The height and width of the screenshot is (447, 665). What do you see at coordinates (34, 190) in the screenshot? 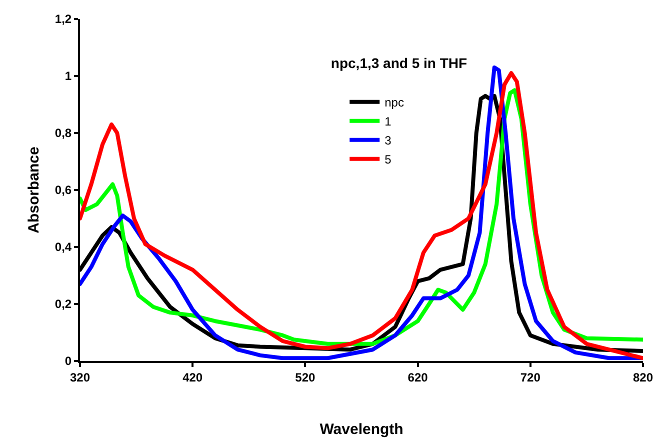
I see `y-axis-title: Absorbance` at bounding box center [34, 190].